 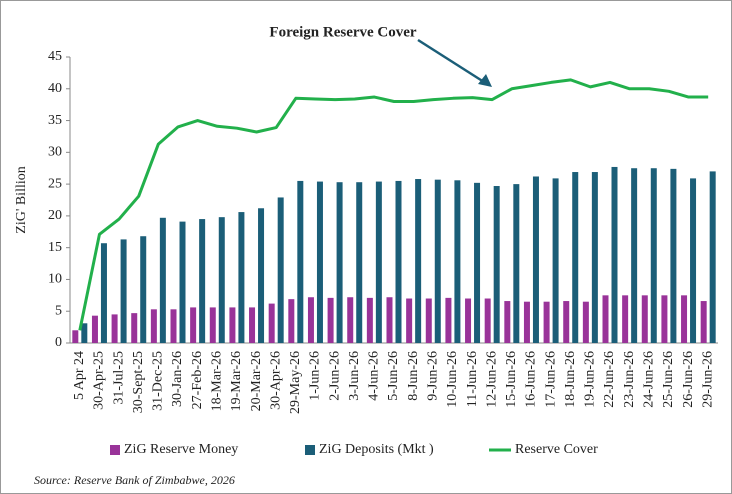 What do you see at coordinates (99, 380) in the screenshot?
I see `x-tick-label: 30-Apr-25` at bounding box center [99, 380].